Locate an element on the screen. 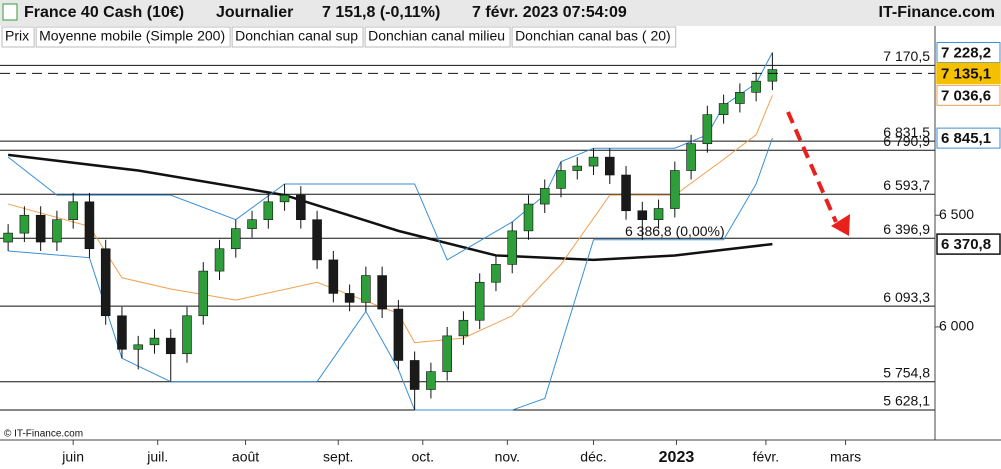  x-tick-label: mars is located at coordinates (845, 457).